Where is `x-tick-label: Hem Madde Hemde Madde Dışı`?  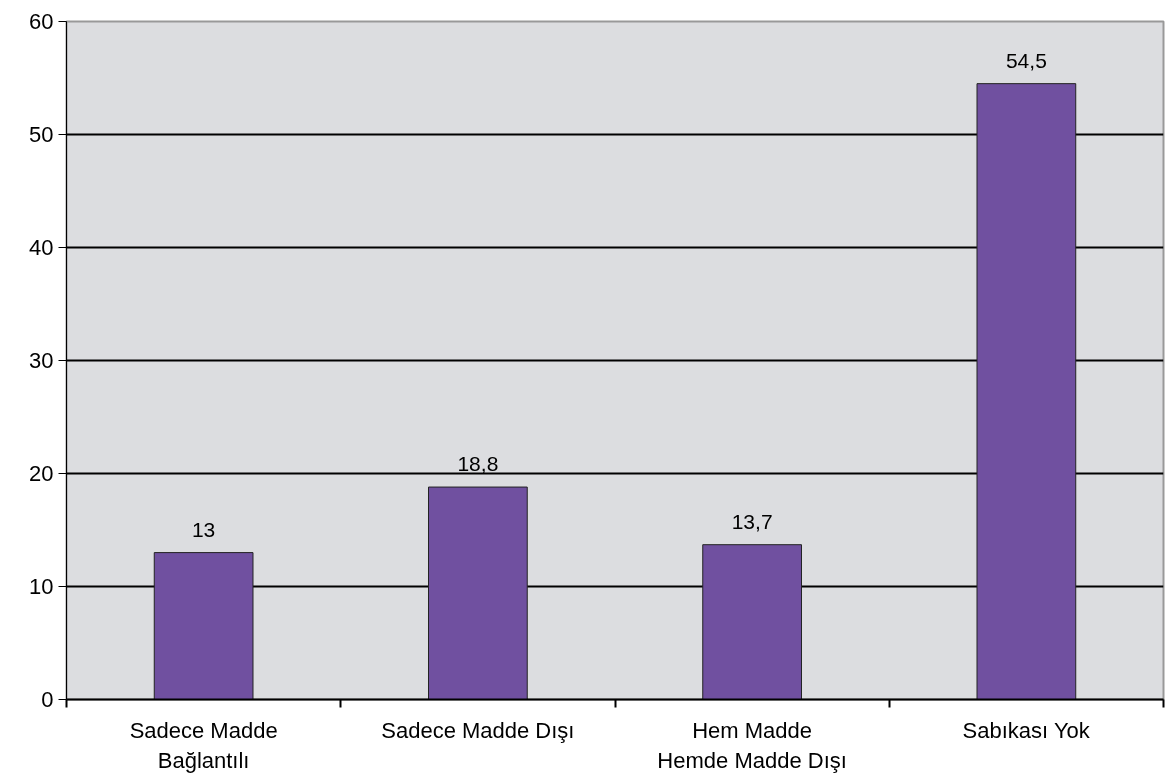 x-tick-label: Hem Madde Hemde Madde Dışı is located at coordinates (752, 745).